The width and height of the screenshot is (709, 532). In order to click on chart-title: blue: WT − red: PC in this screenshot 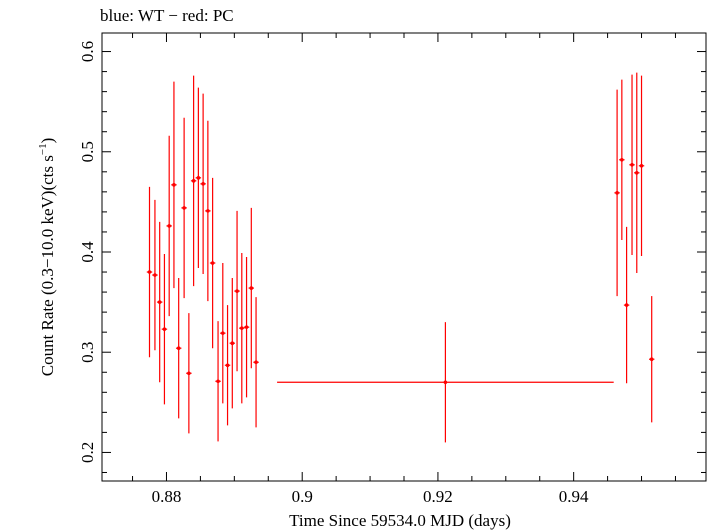, I will do `click(167, 15)`.